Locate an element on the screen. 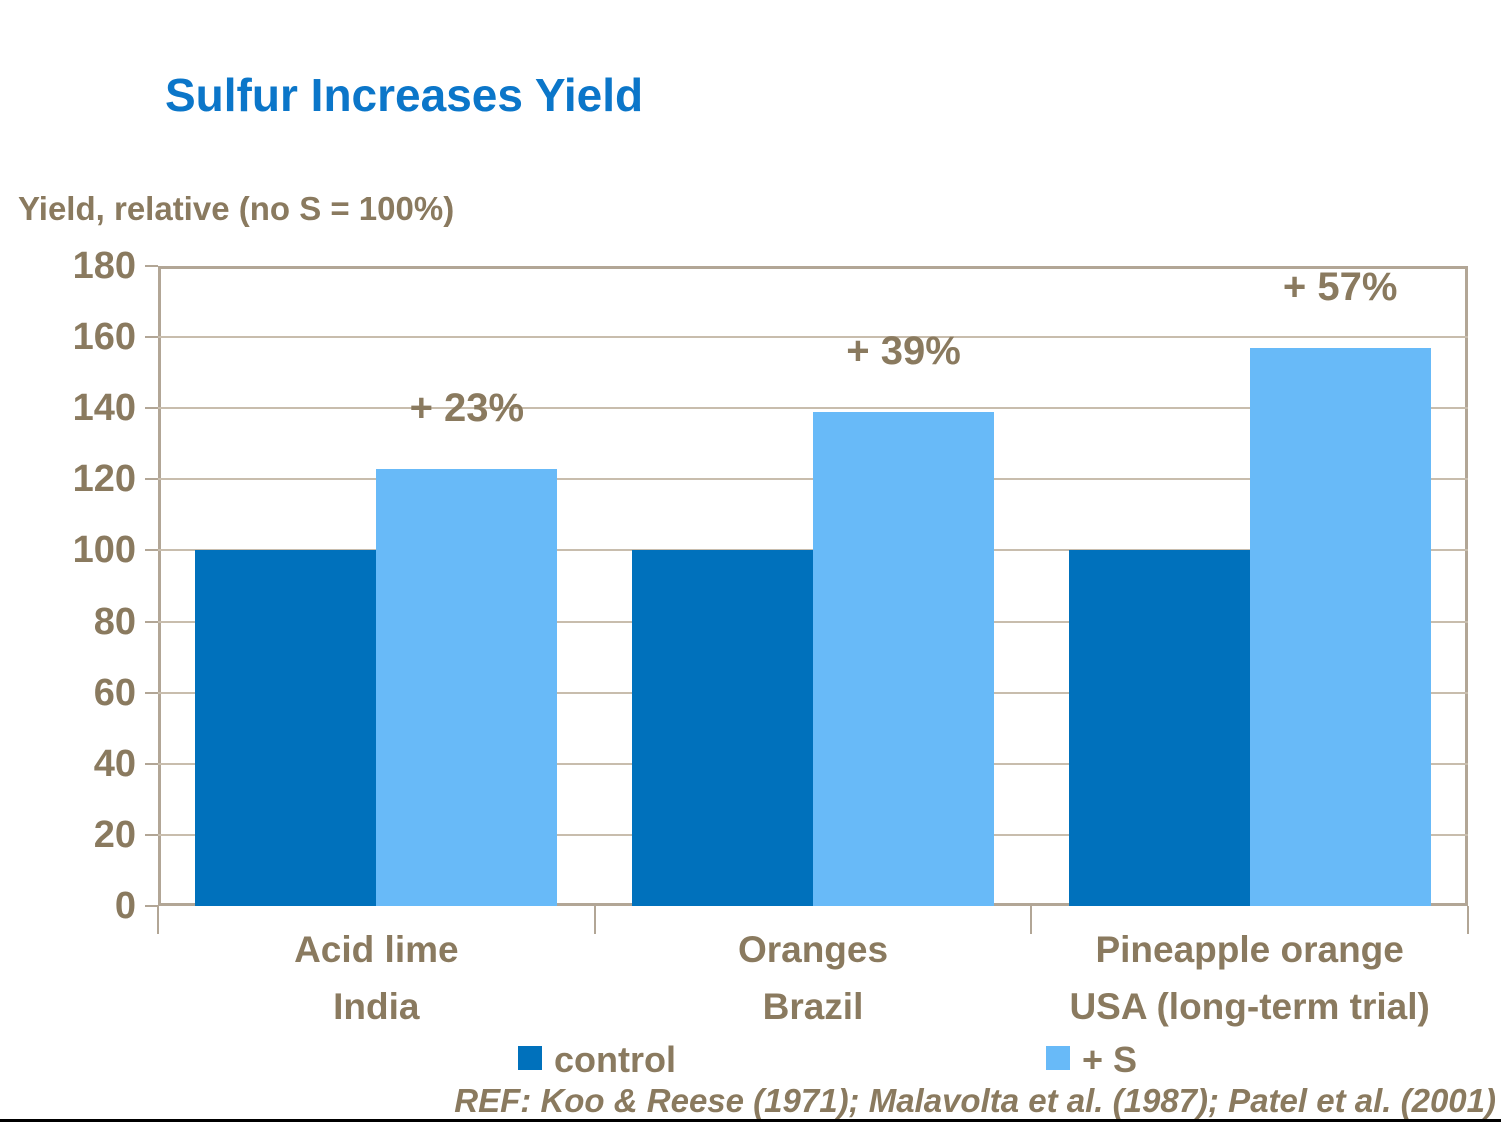  y-tick-label-100: 100 is located at coordinates (104, 550).